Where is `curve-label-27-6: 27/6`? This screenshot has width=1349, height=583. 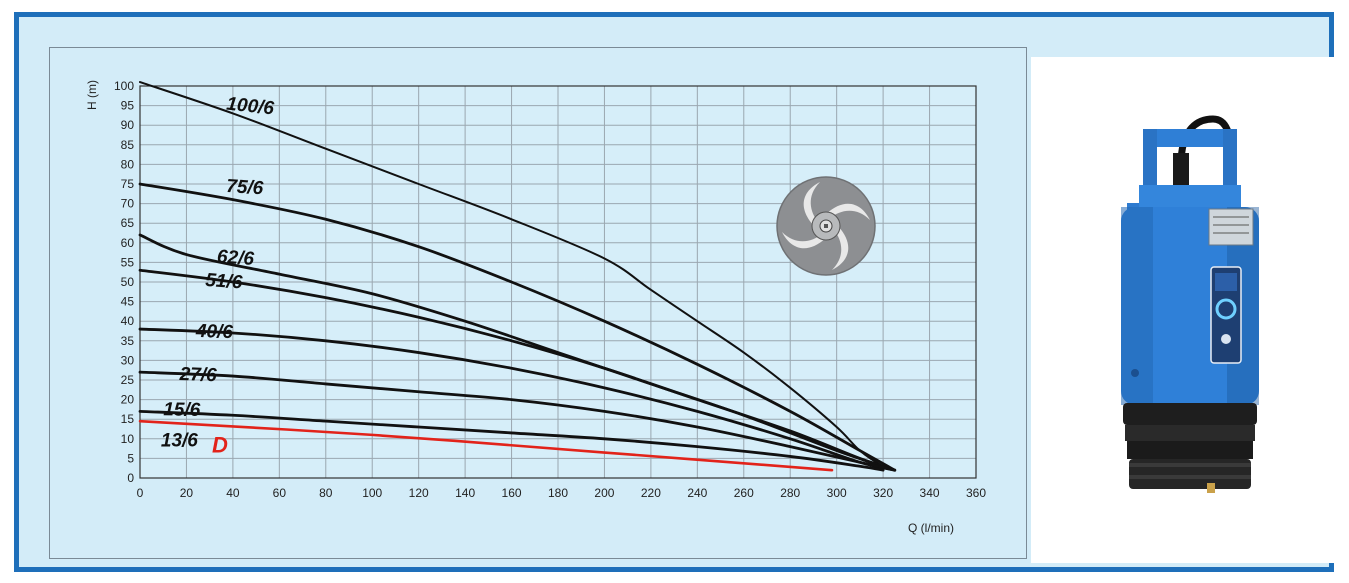
curve-label-27-6: 27/6 is located at coordinates (197, 375).